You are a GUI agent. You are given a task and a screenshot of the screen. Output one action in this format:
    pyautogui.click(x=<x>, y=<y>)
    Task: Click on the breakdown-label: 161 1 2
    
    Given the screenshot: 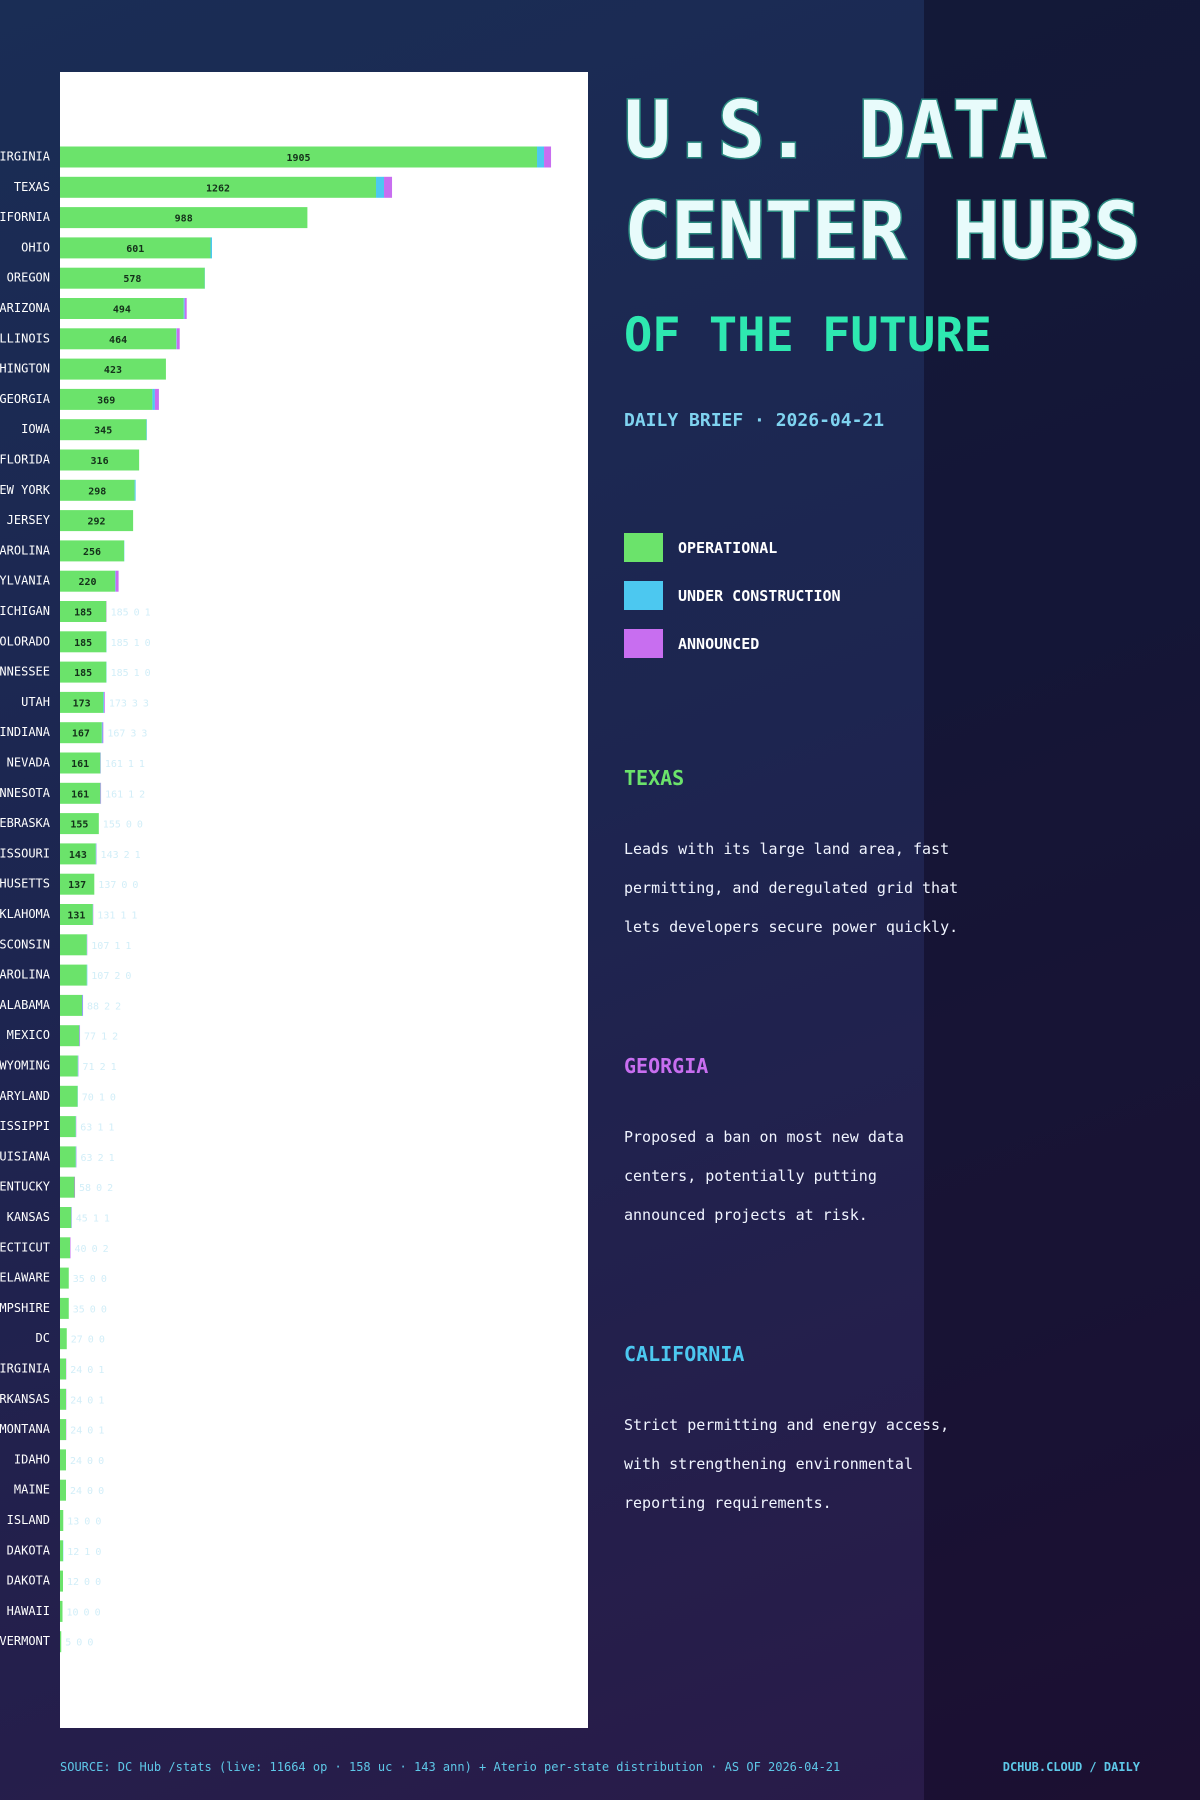 What is the action you would take?
    pyautogui.click(x=125, y=794)
    